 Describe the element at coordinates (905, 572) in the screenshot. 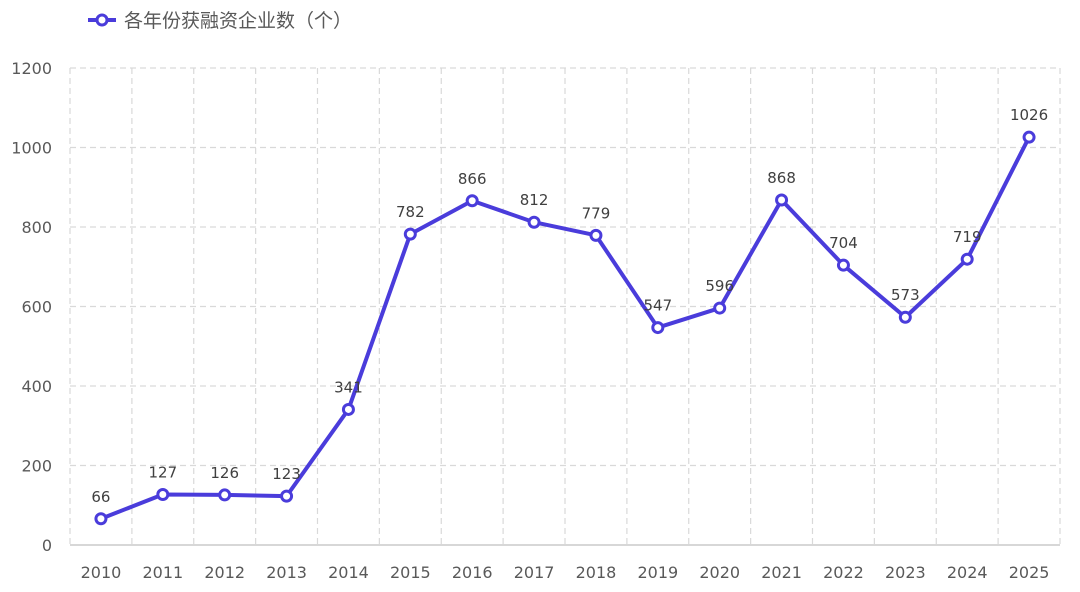

I see `x-tick-label: 2023` at that location.